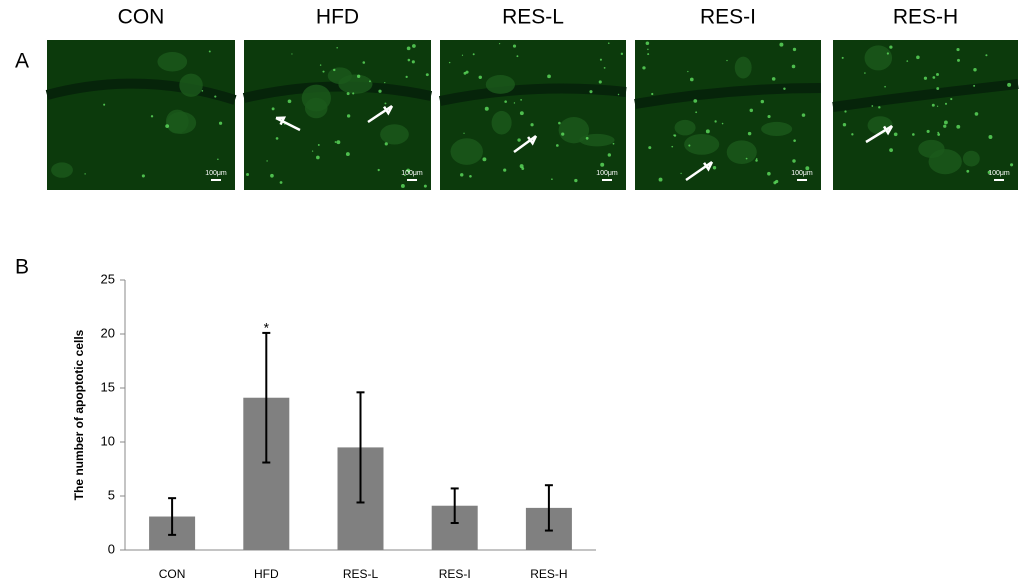  I want to click on y-tick-label: 15, so click(108, 386).